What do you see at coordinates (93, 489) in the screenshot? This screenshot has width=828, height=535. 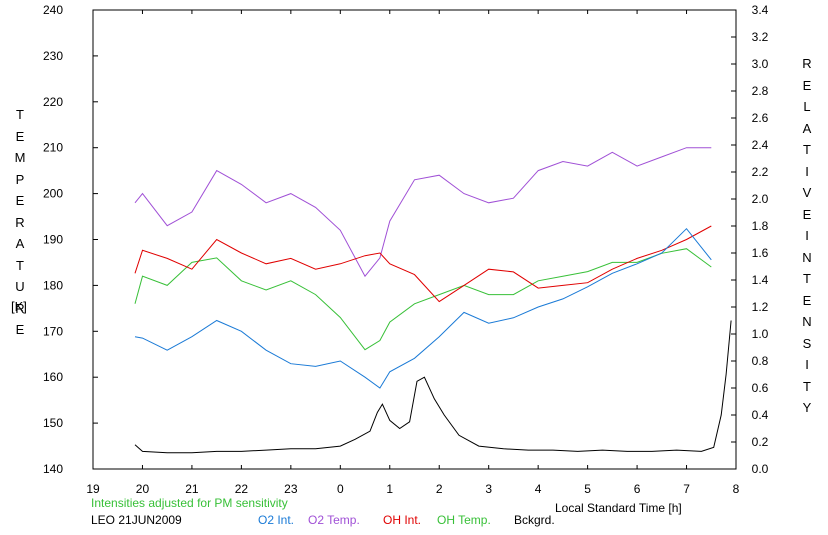 I see `x-tick-label: 19` at bounding box center [93, 489].